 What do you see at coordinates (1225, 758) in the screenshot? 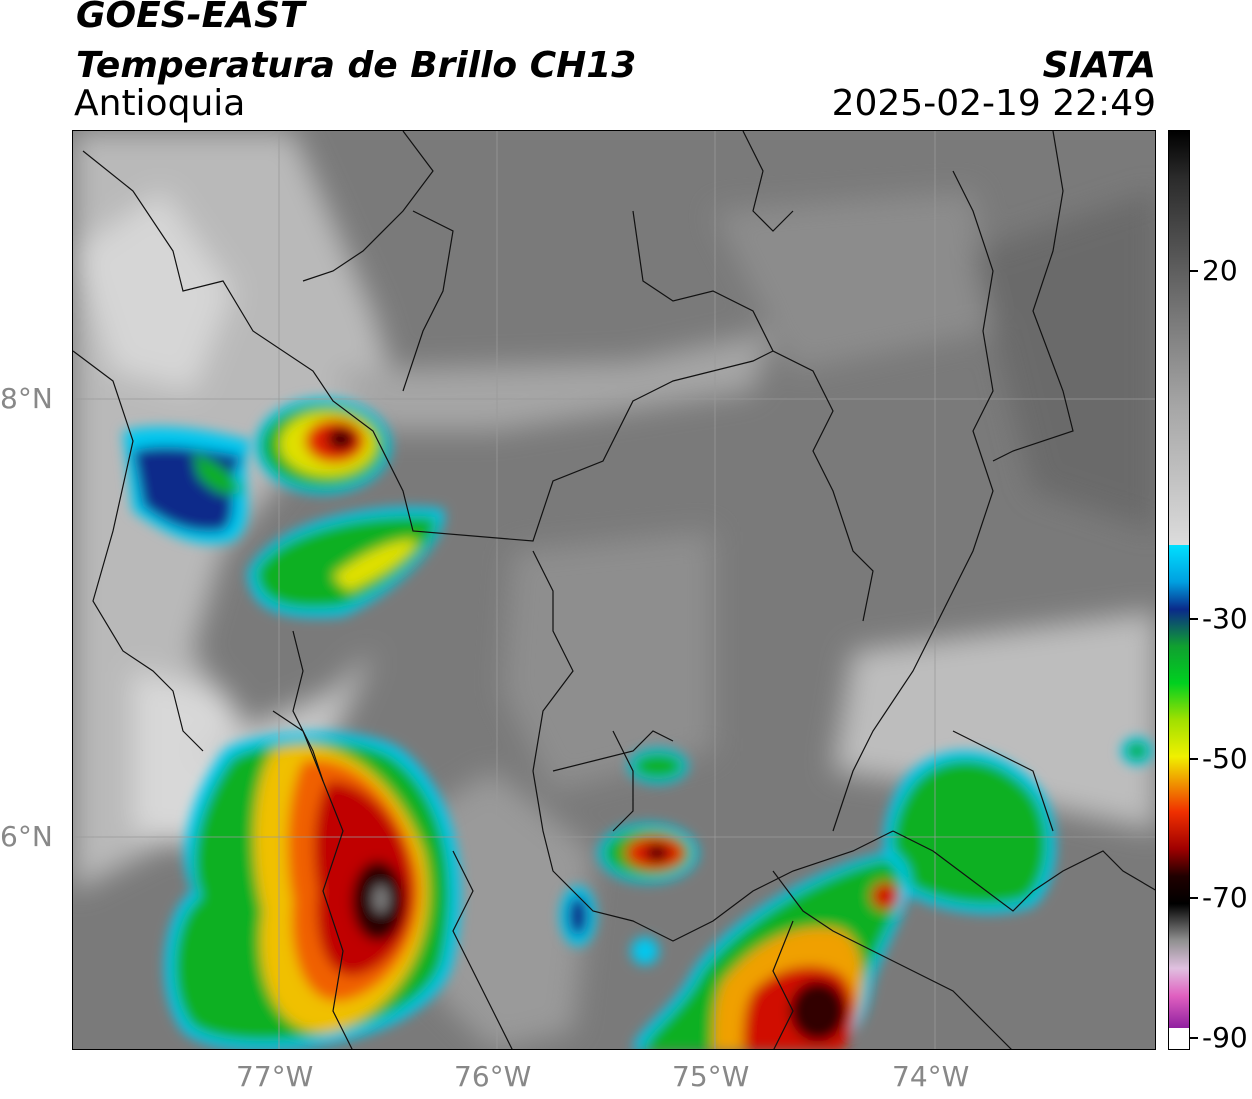
I see `colorbar-label-minus50: -50` at bounding box center [1225, 758].